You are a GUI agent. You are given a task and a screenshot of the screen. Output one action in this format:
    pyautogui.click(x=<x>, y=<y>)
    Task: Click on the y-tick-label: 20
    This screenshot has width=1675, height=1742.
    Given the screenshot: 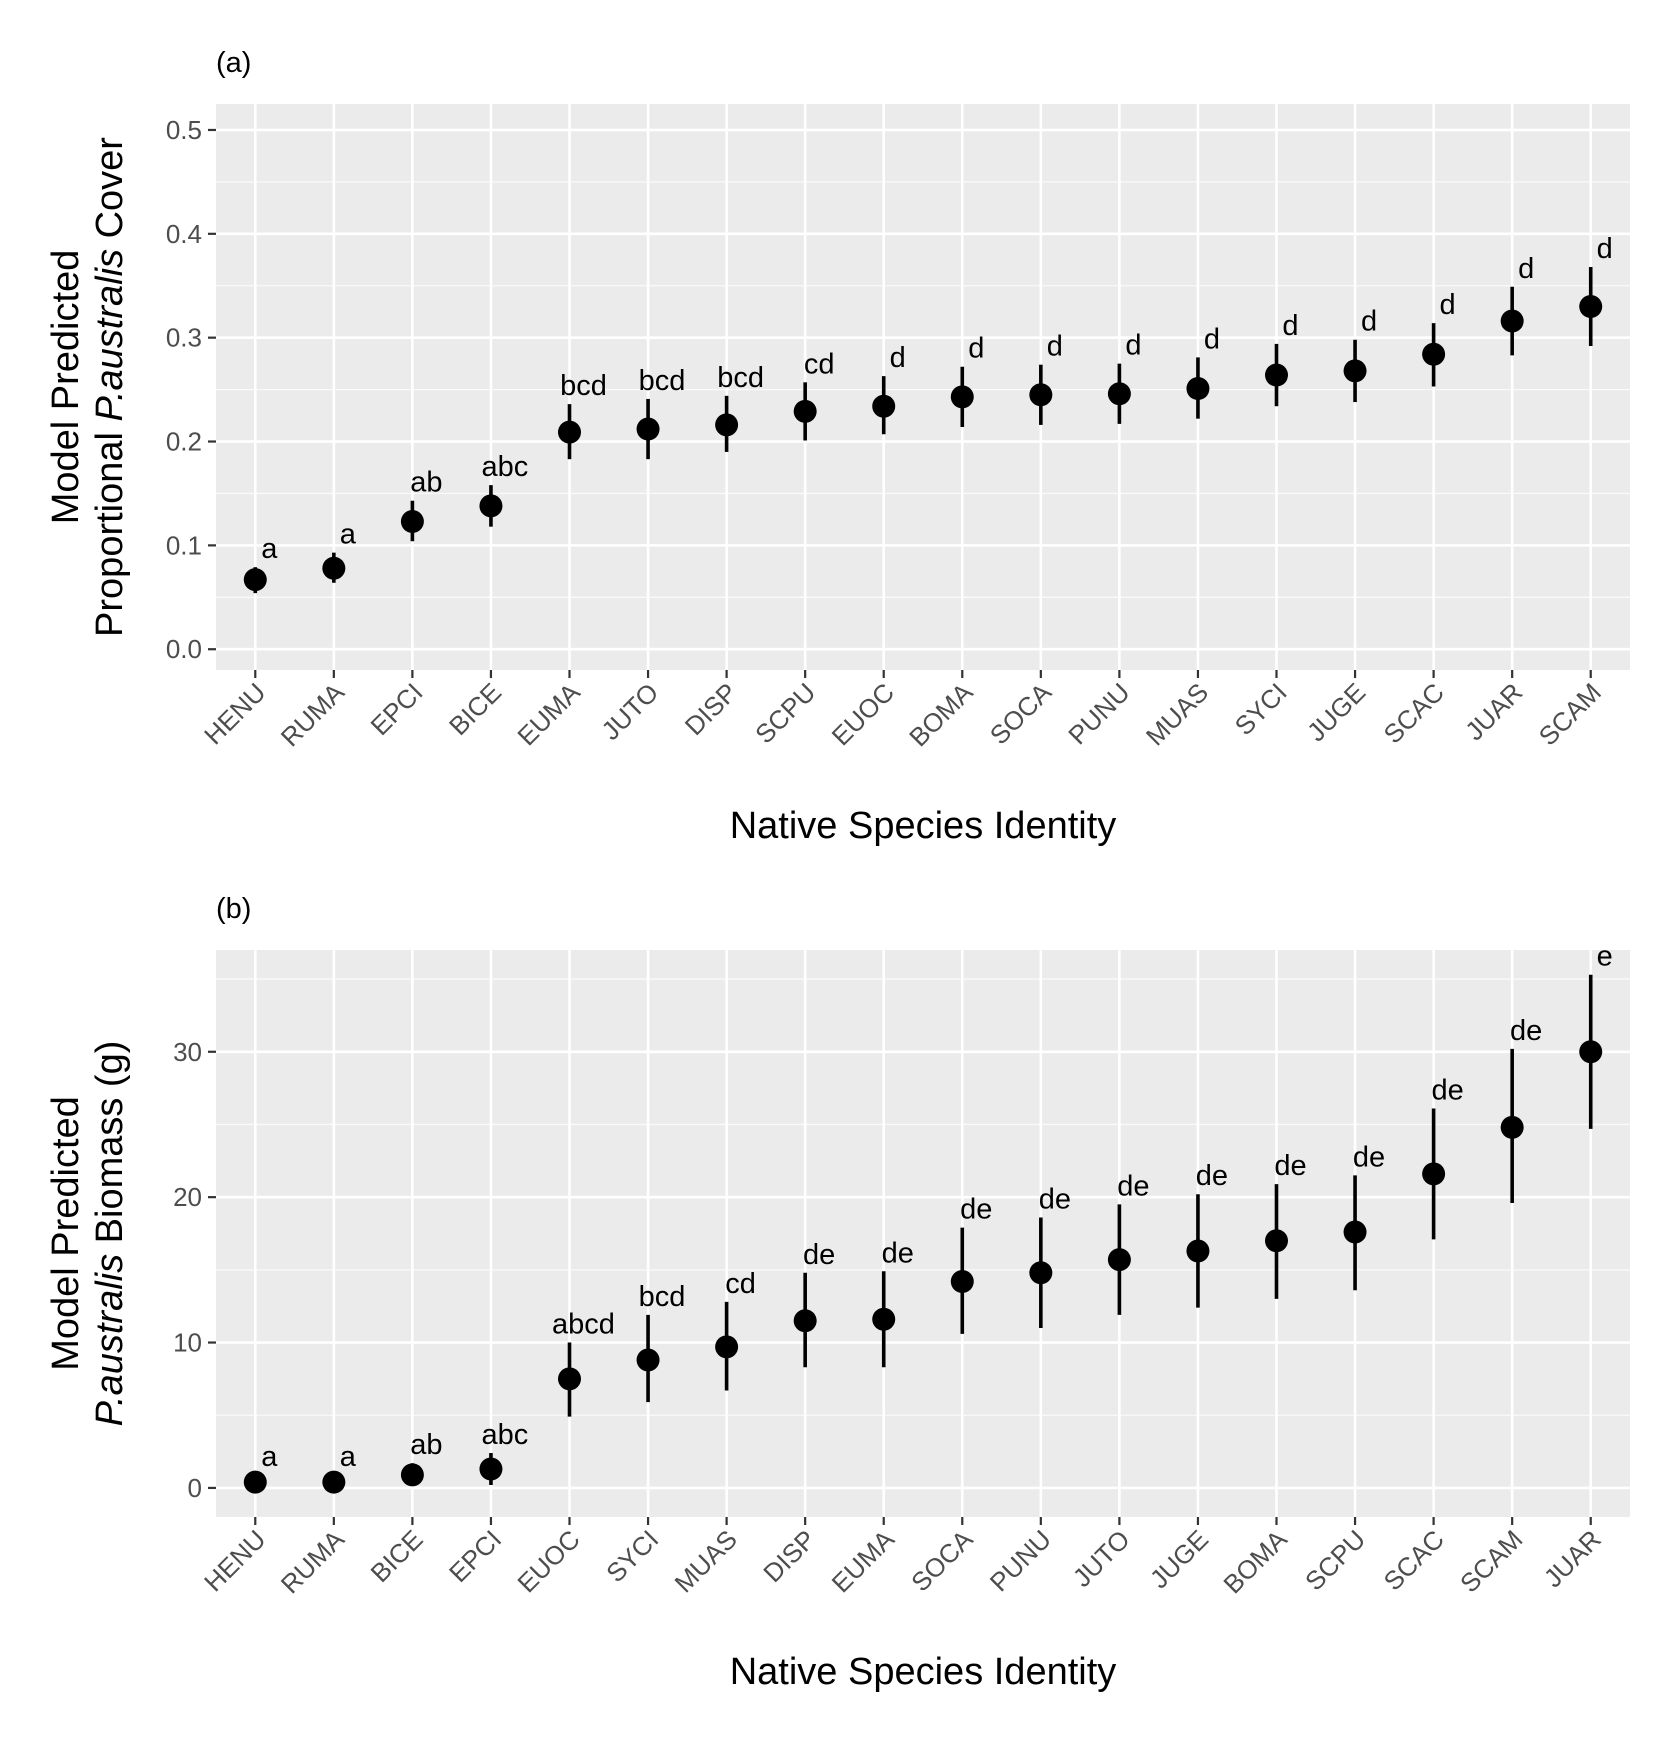 What is the action you would take?
    pyautogui.click(x=187, y=1197)
    